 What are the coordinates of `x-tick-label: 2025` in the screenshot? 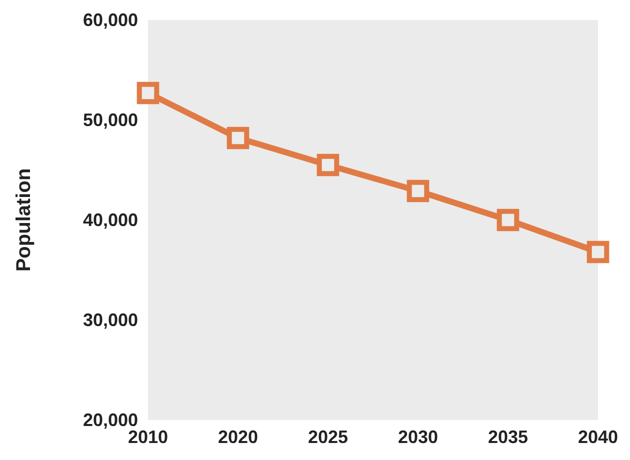 It's located at (328, 436).